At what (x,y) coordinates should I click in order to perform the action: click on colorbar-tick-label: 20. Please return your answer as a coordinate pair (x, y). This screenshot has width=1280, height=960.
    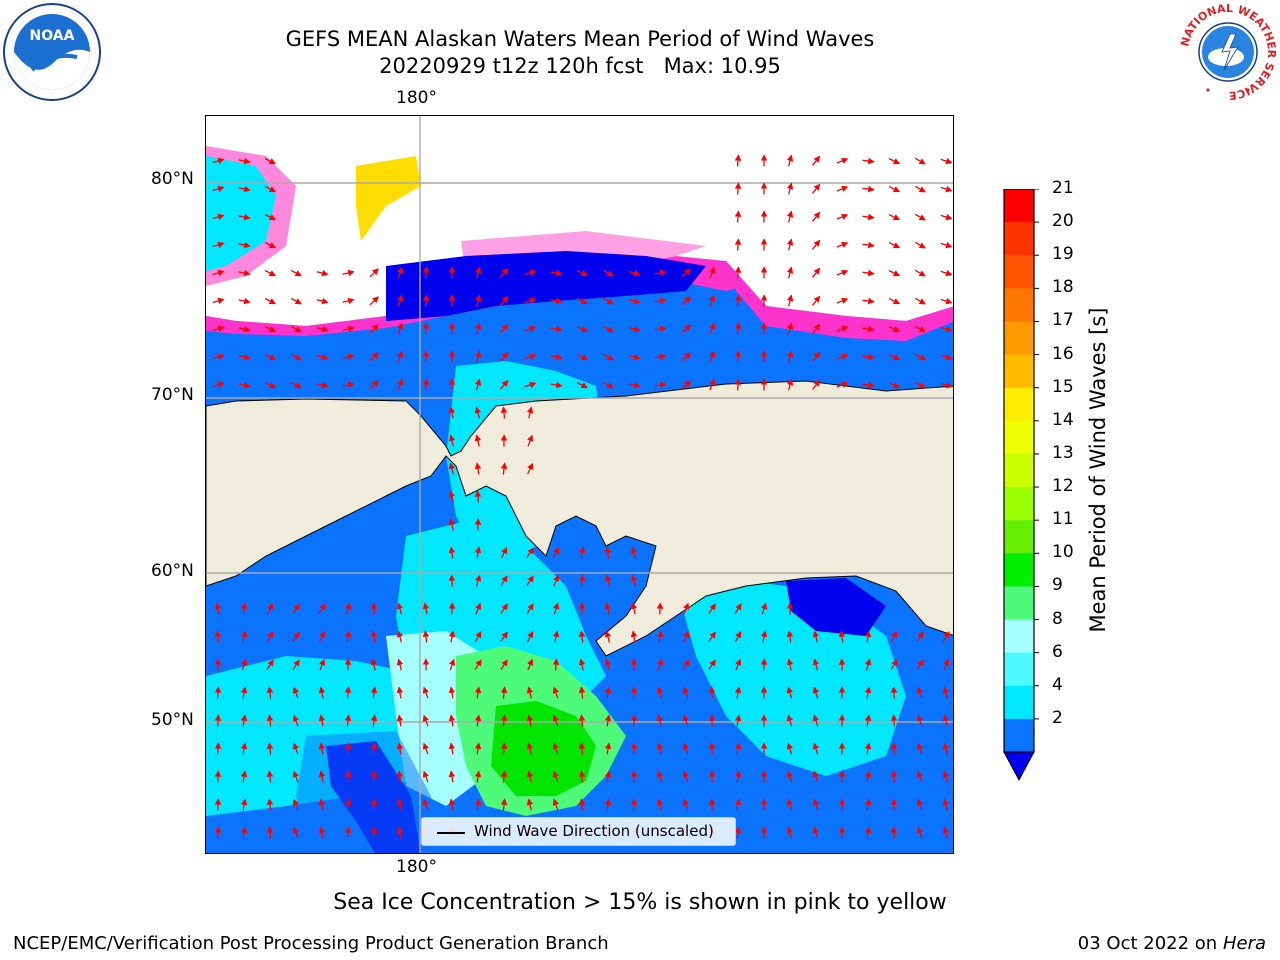
    Looking at the image, I should click on (1063, 221).